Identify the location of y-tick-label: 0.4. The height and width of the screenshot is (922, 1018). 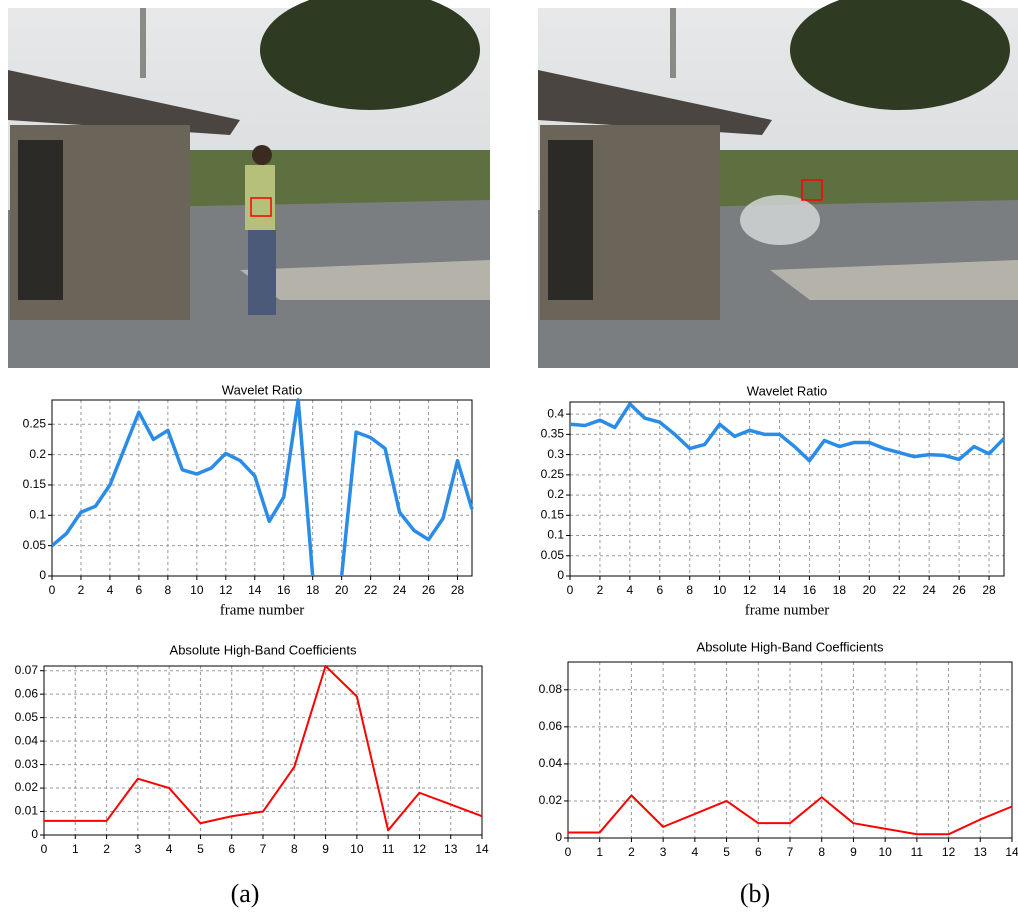
(555, 413).